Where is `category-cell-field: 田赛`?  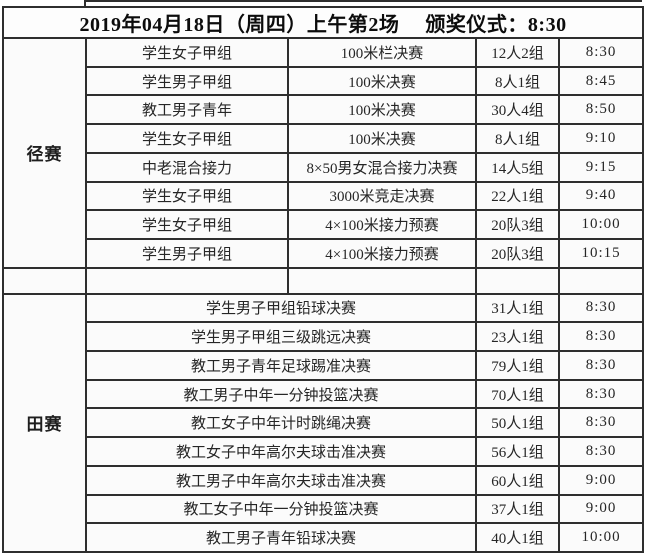 category-cell-field: 田赛 is located at coordinates (44, 423).